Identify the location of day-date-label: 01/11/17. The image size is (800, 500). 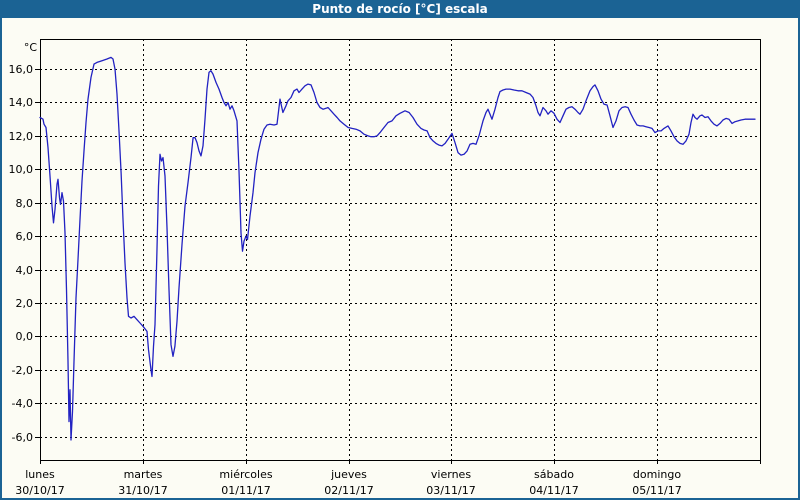
(245, 490).